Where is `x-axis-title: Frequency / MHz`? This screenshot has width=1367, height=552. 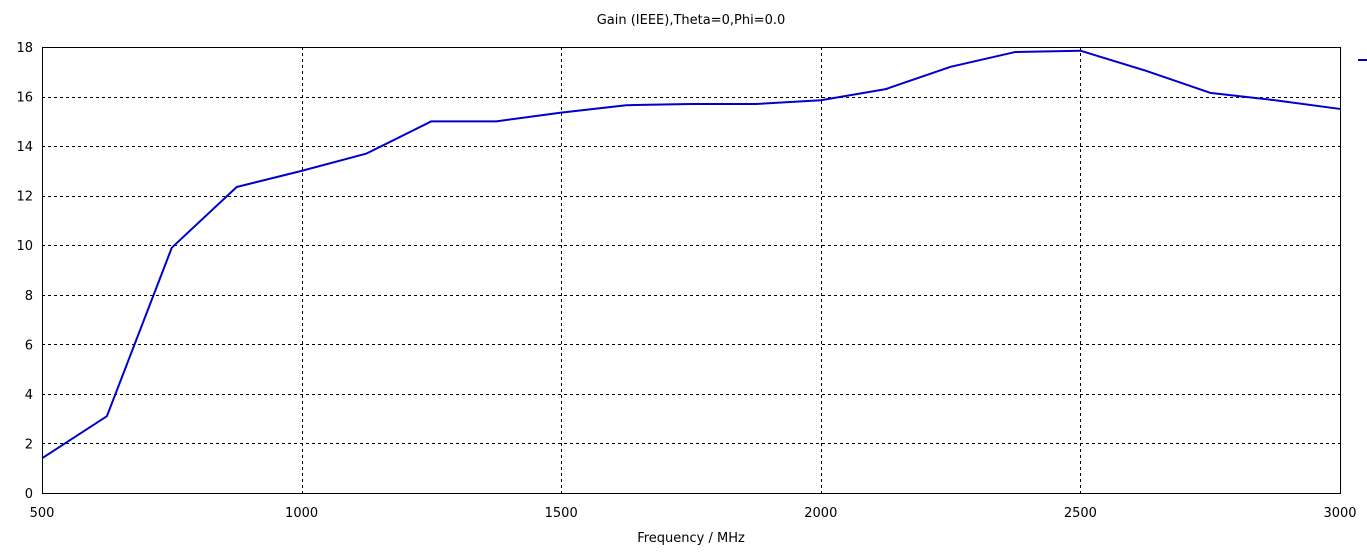
x-axis-title: Frequency / MHz is located at coordinates (691, 538).